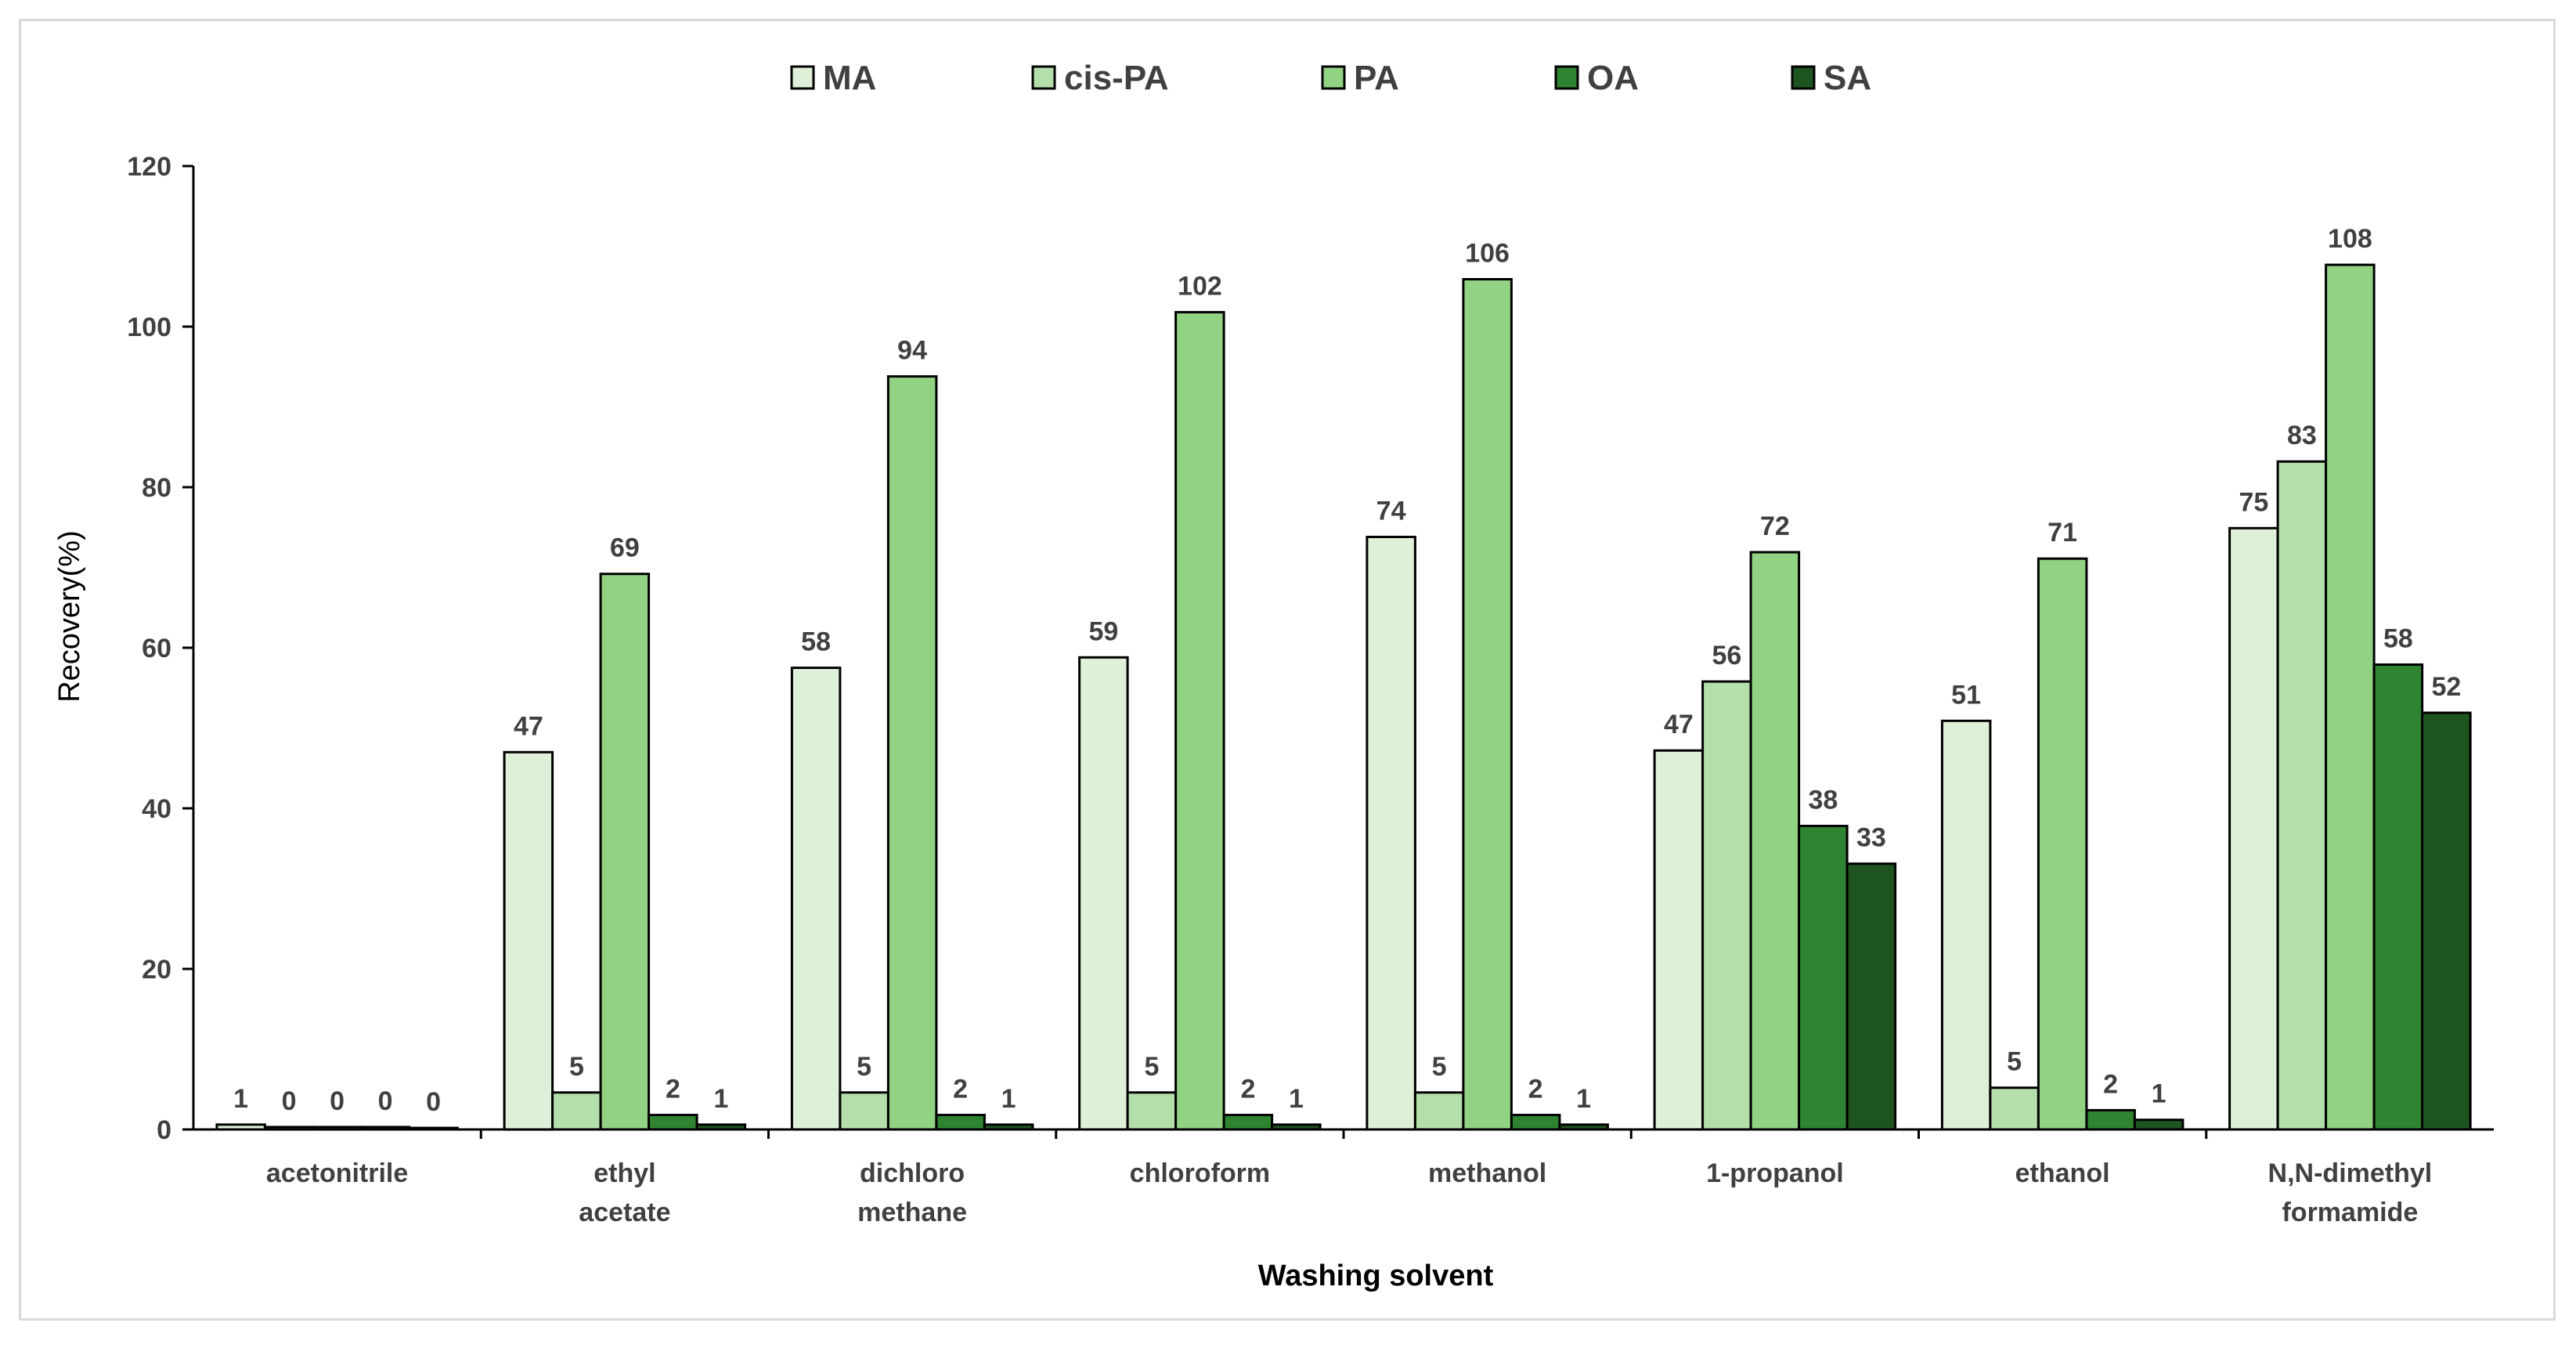  What do you see at coordinates (149, 327) in the screenshot?
I see `y-tick-label-100: 100` at bounding box center [149, 327].